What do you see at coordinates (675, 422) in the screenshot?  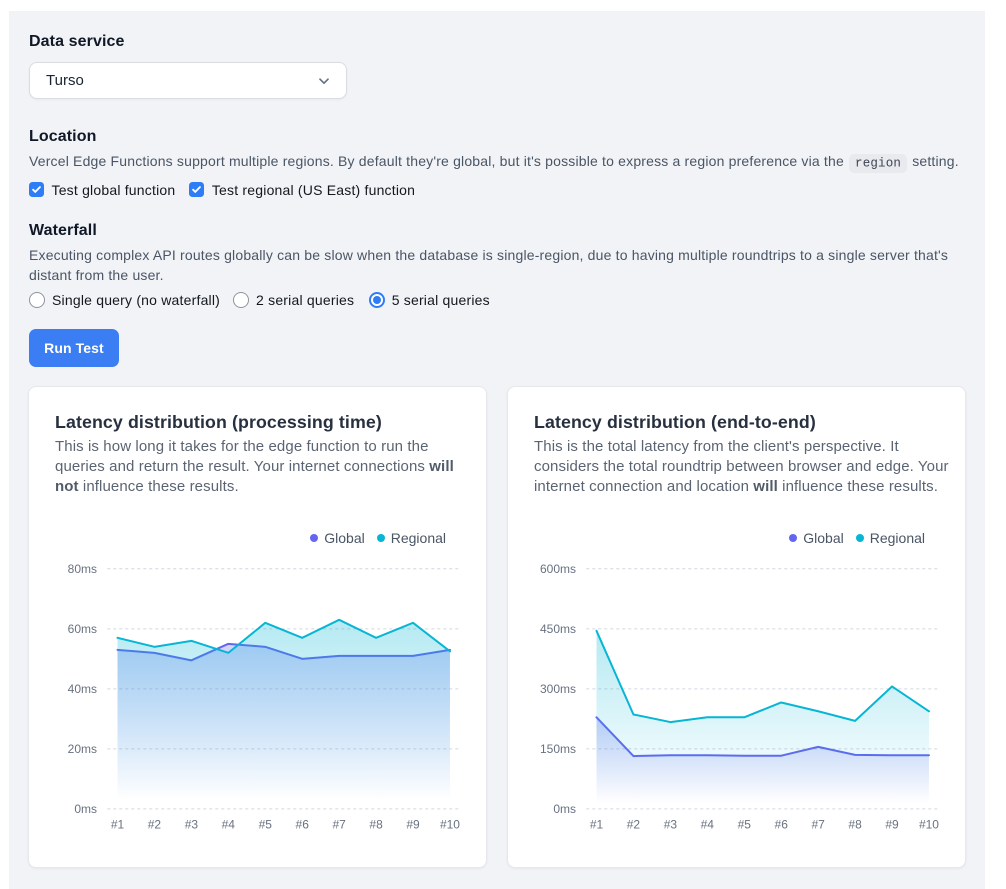 I see `chart-card-title: Latency distribution (end-to-end)` at bounding box center [675, 422].